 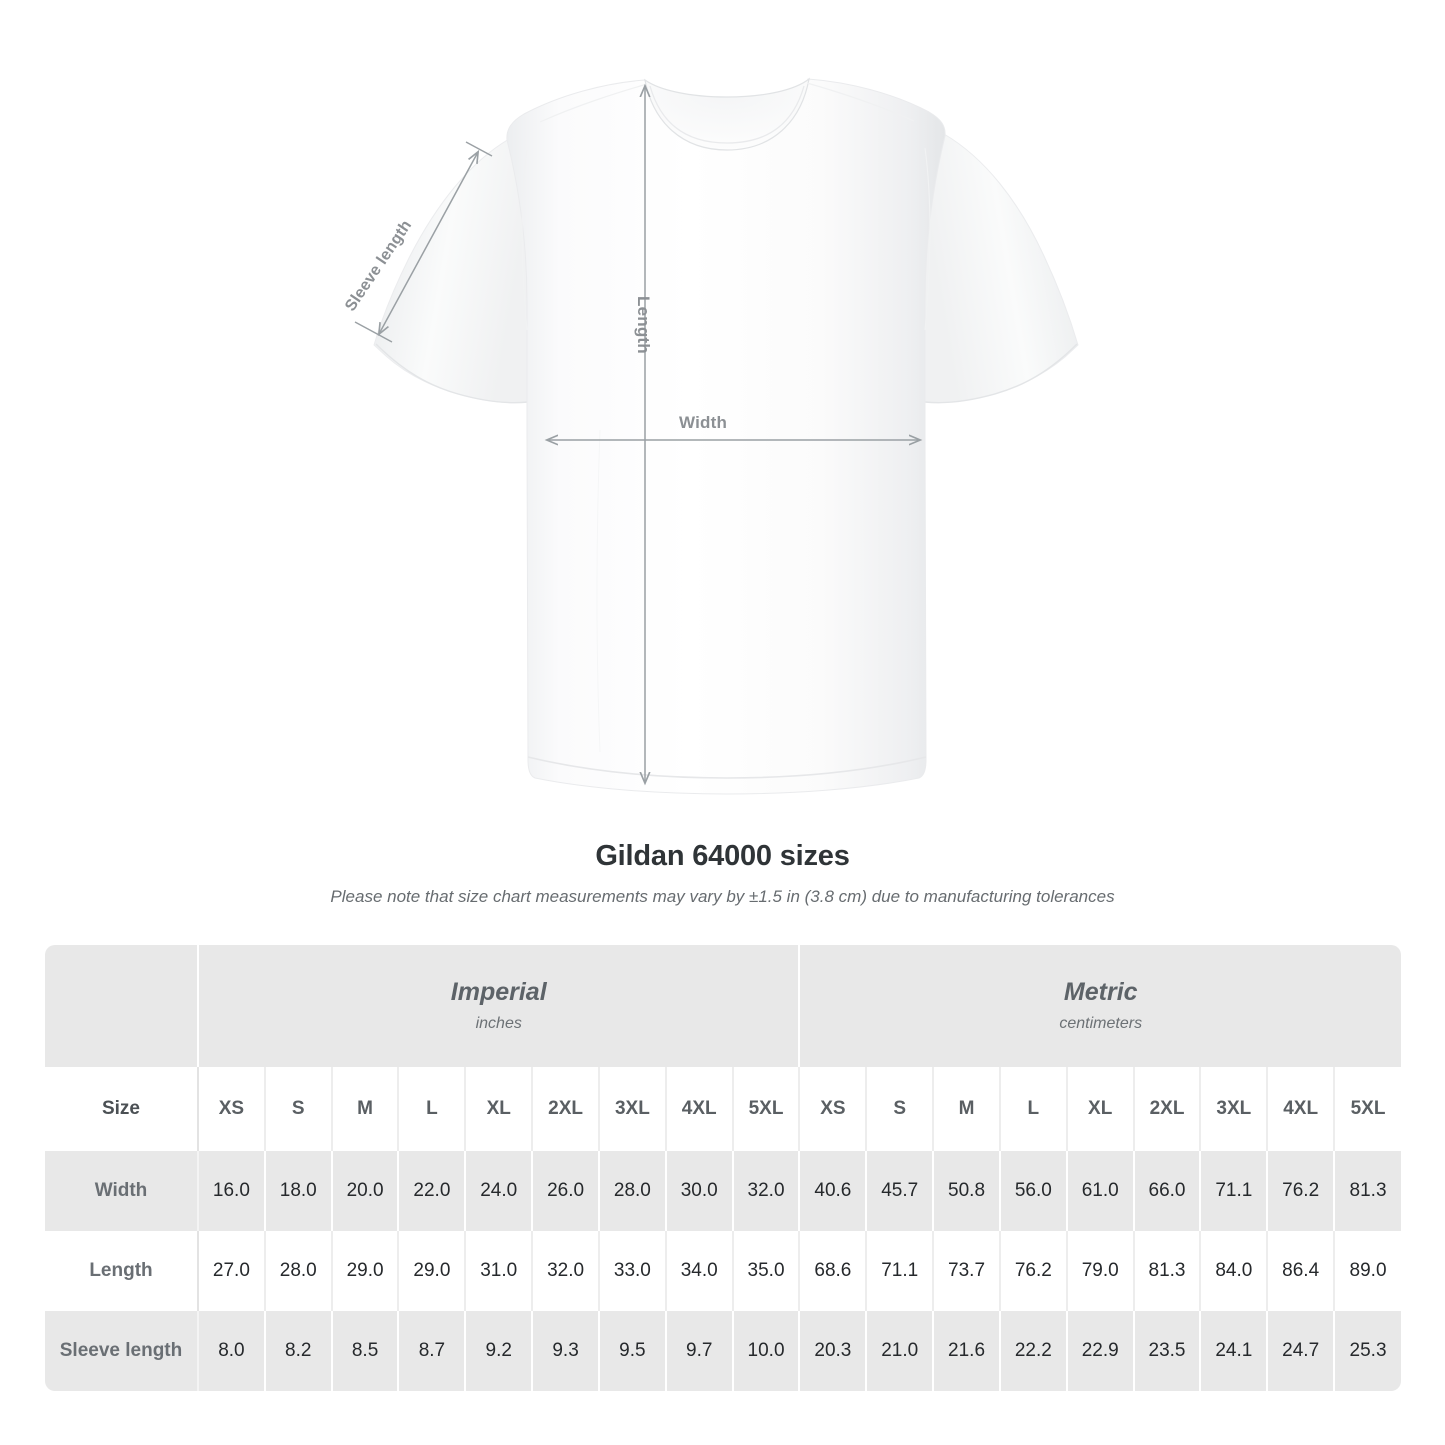 What do you see at coordinates (298, 1271) in the screenshot?
I see `cell-length-s-imperial: 28.0` at bounding box center [298, 1271].